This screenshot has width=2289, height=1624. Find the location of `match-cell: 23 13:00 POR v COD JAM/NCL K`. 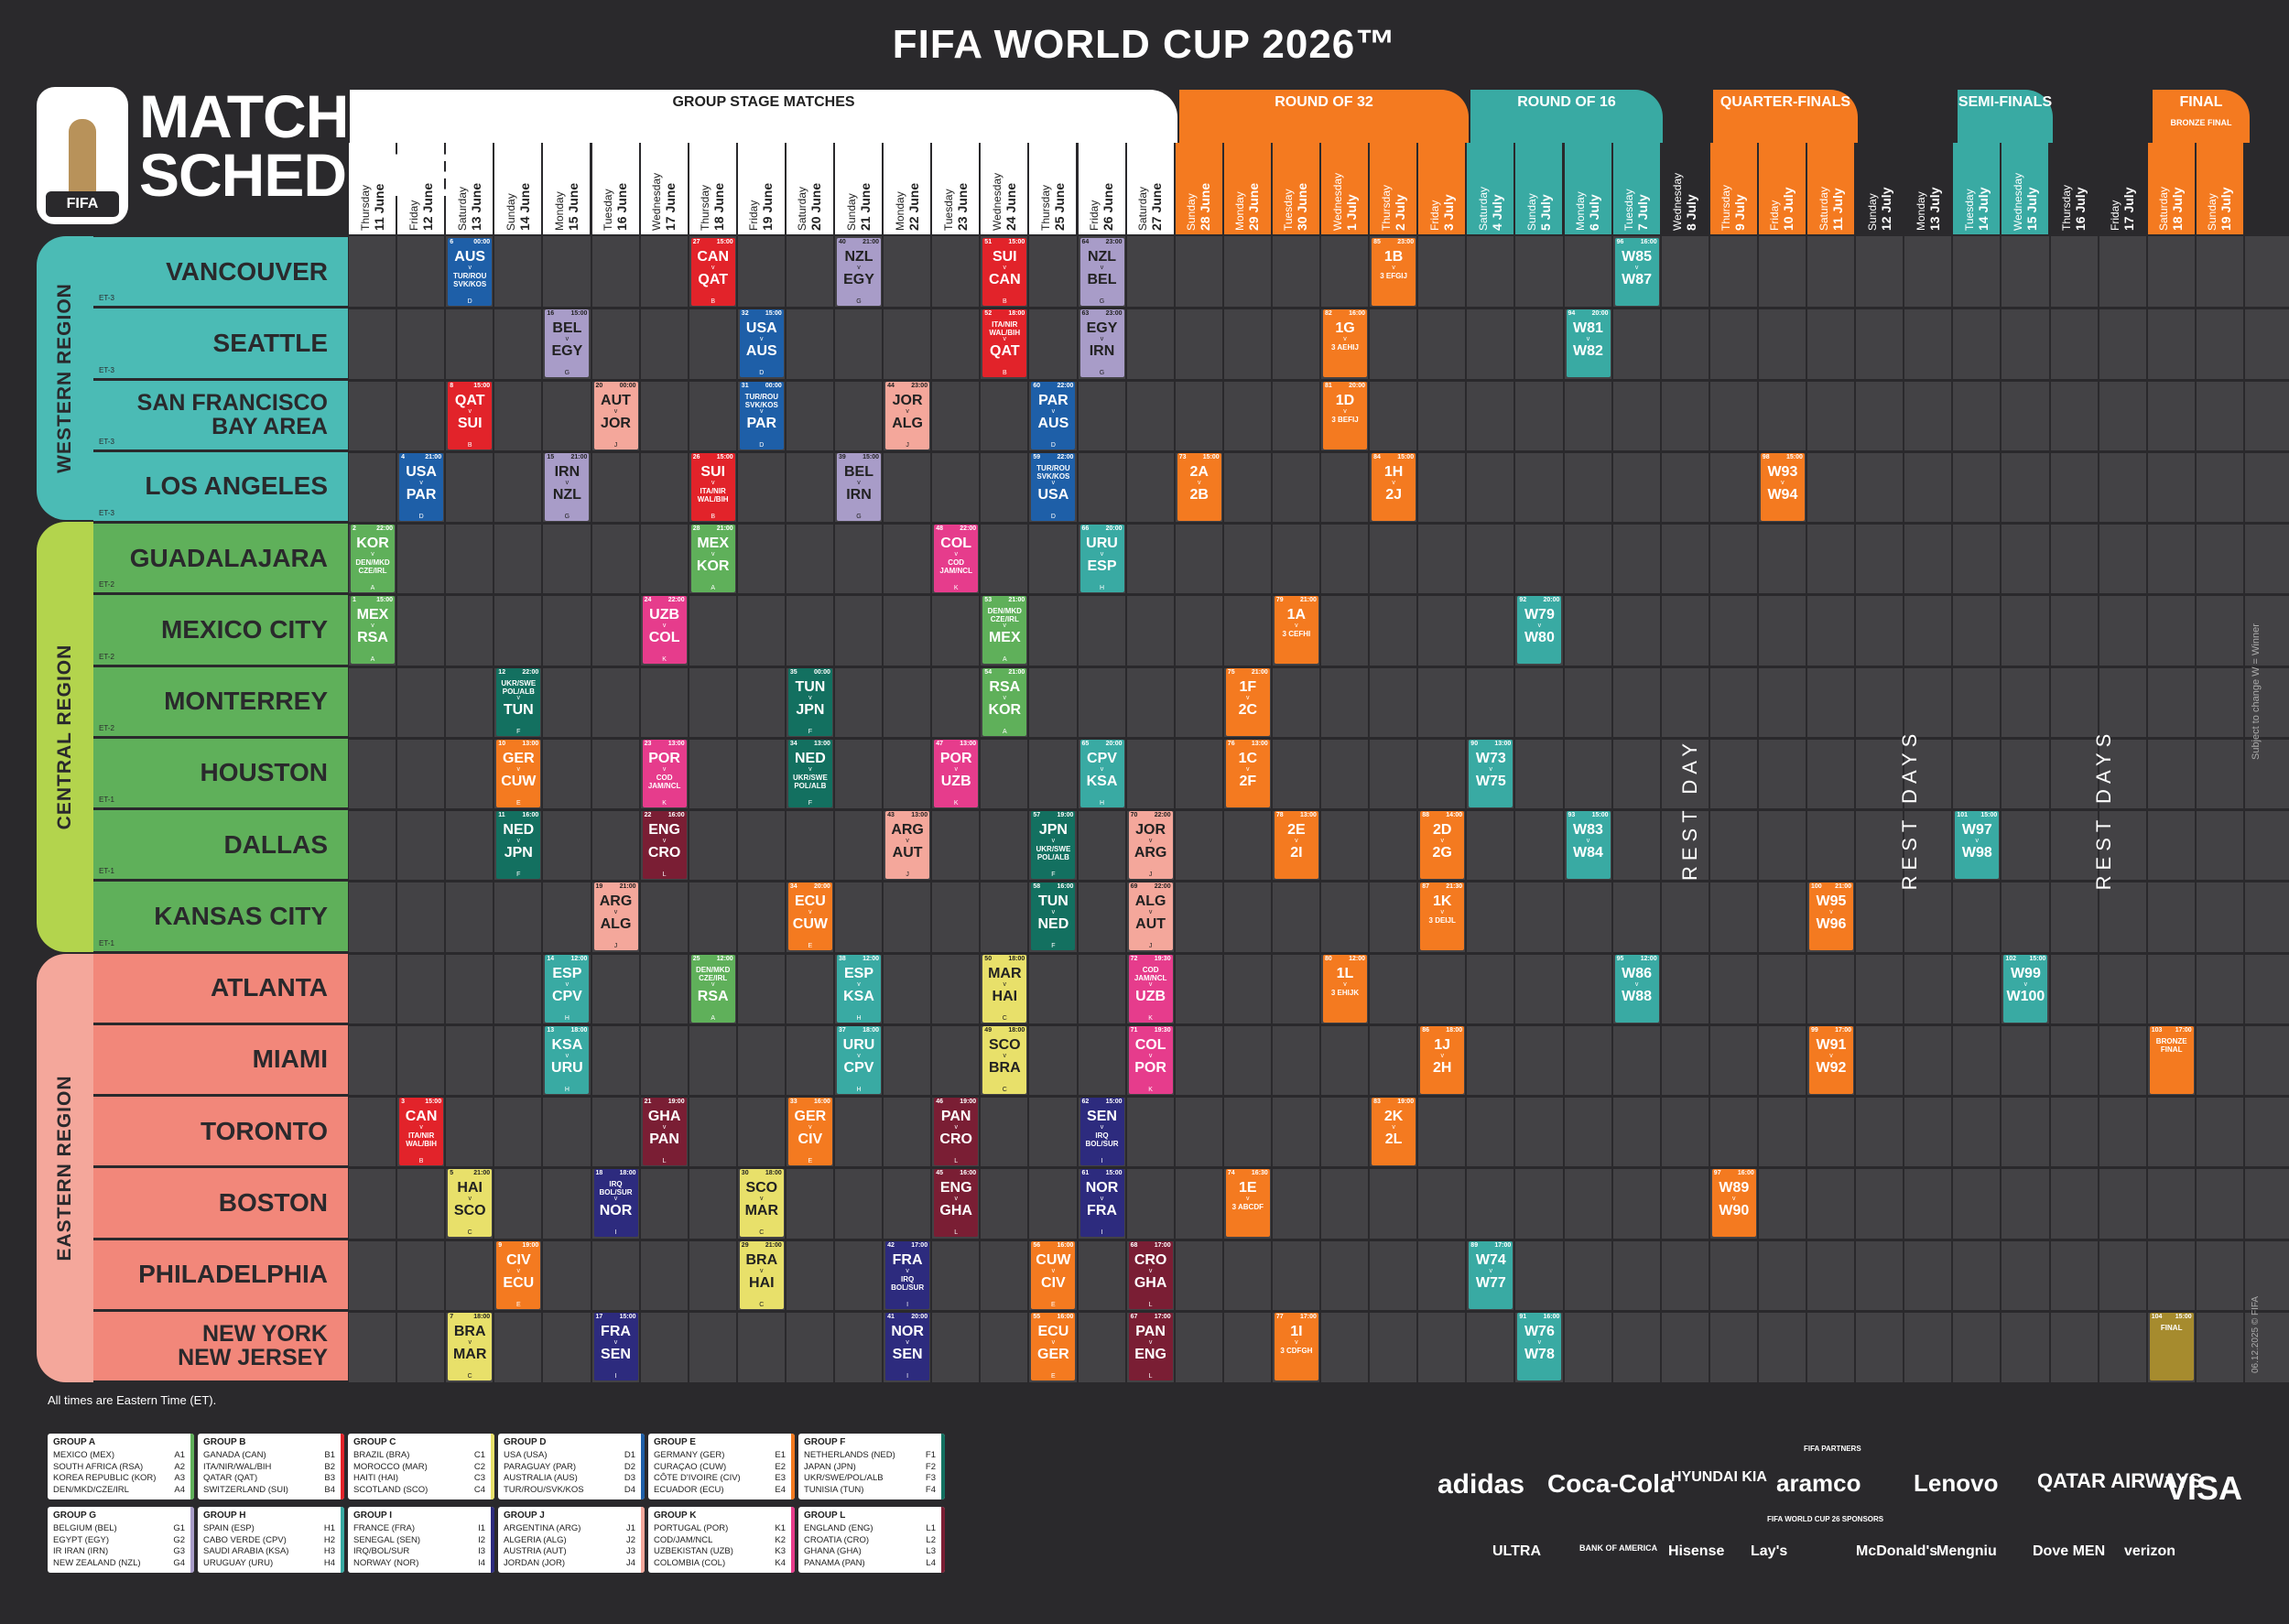

match-cell: 23 13:00 POR v COD JAM/NCL K is located at coordinates (664, 773).